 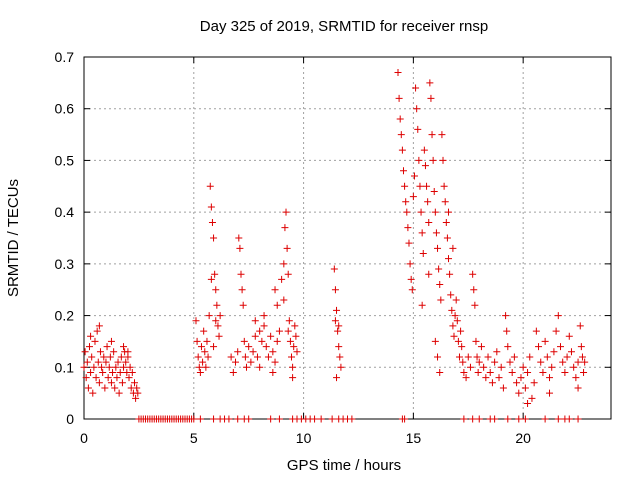 What do you see at coordinates (65, 57) in the screenshot?
I see `y-tick-label: 0.7` at bounding box center [65, 57].